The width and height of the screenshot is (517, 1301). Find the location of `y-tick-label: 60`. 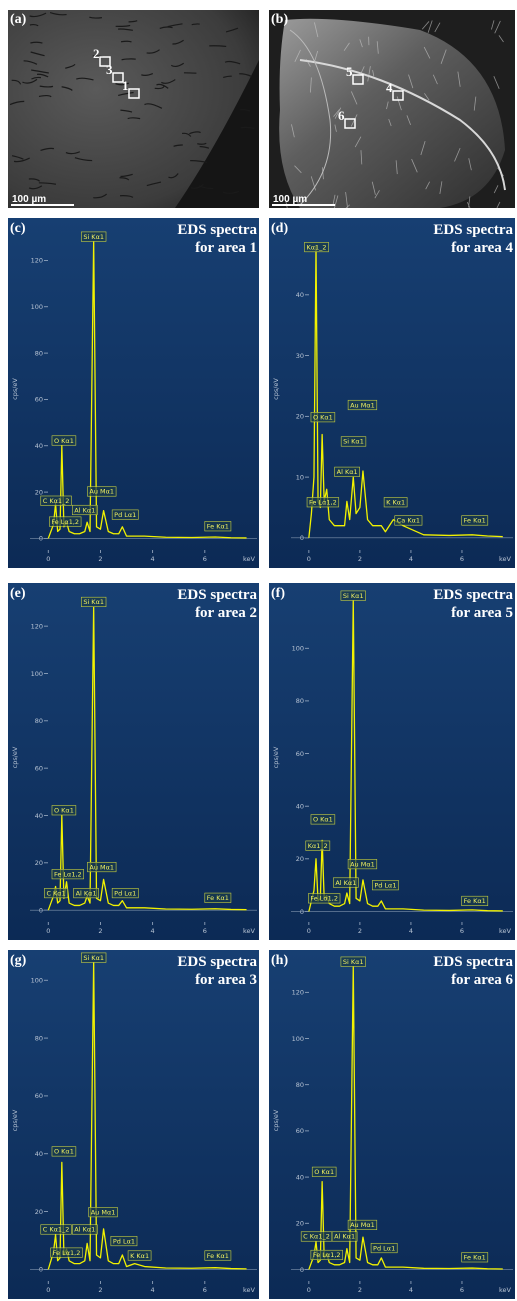

y-tick-label: 60 is located at coordinates (39, 400).